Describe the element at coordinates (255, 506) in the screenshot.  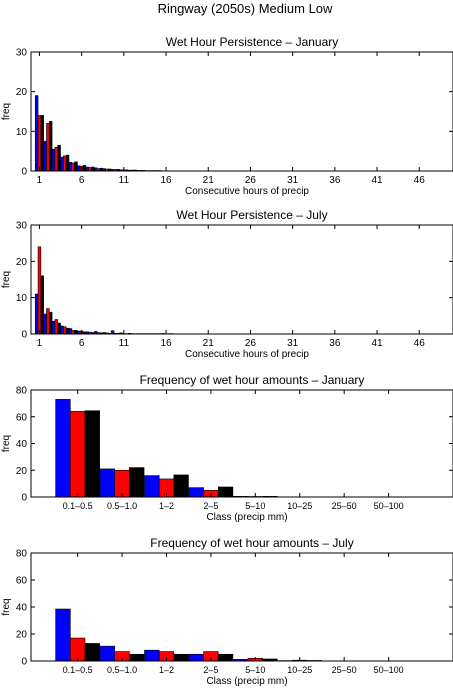
I see `x-tick-label: 5–10` at that location.